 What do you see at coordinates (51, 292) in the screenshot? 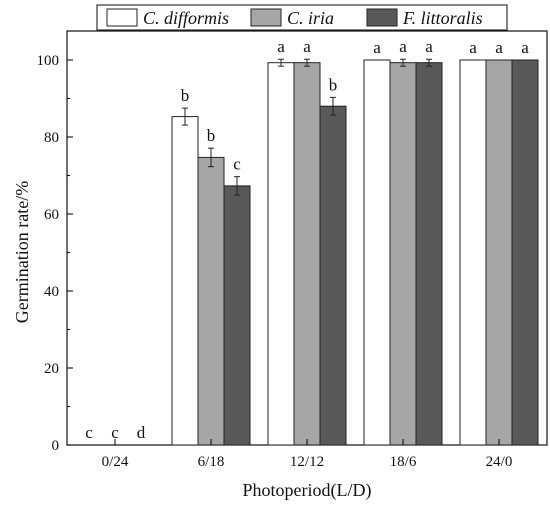
I see `y-tick-label: 40` at bounding box center [51, 292].